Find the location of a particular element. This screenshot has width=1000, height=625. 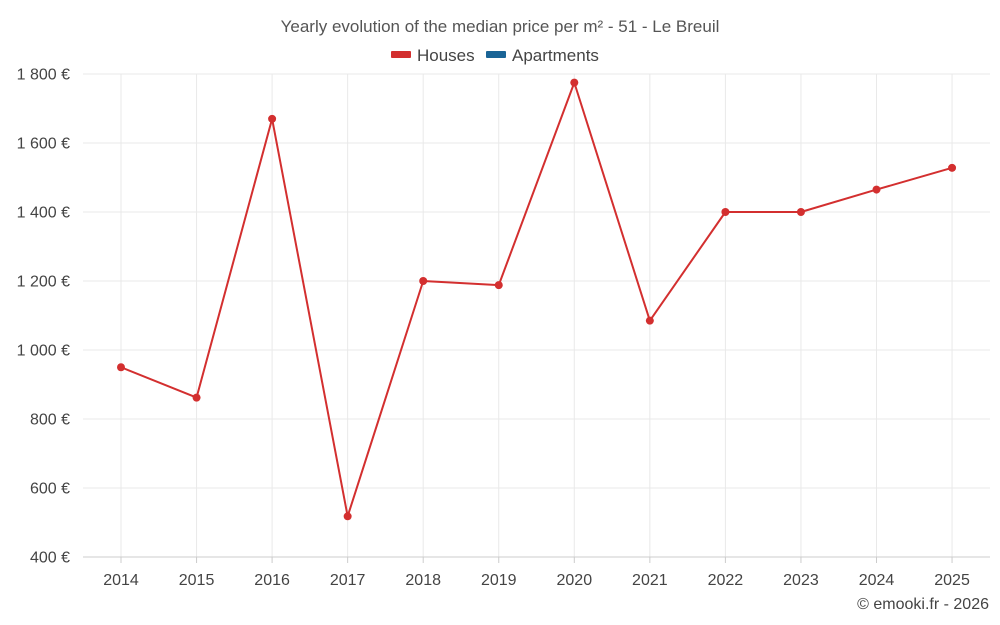

x-tick-label: 2014 is located at coordinates (121, 580).